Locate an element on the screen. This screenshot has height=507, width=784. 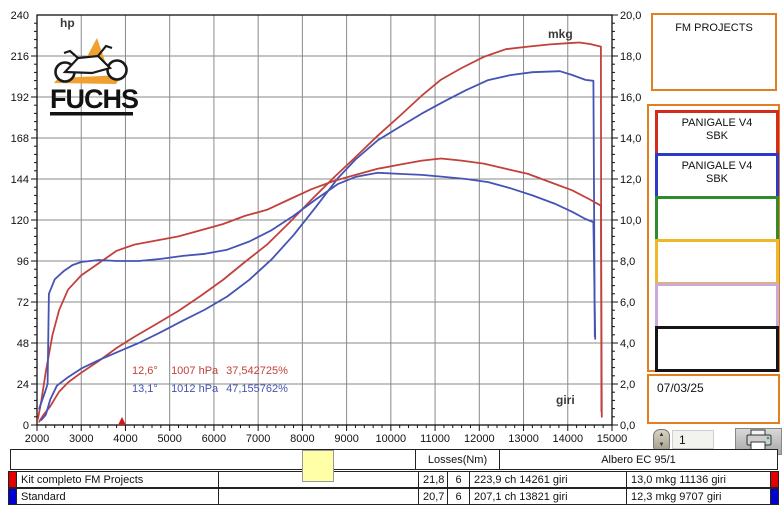
weather-annotation-kit: 12,6° 1007 hPa 37,542725% is located at coordinates (210, 371).